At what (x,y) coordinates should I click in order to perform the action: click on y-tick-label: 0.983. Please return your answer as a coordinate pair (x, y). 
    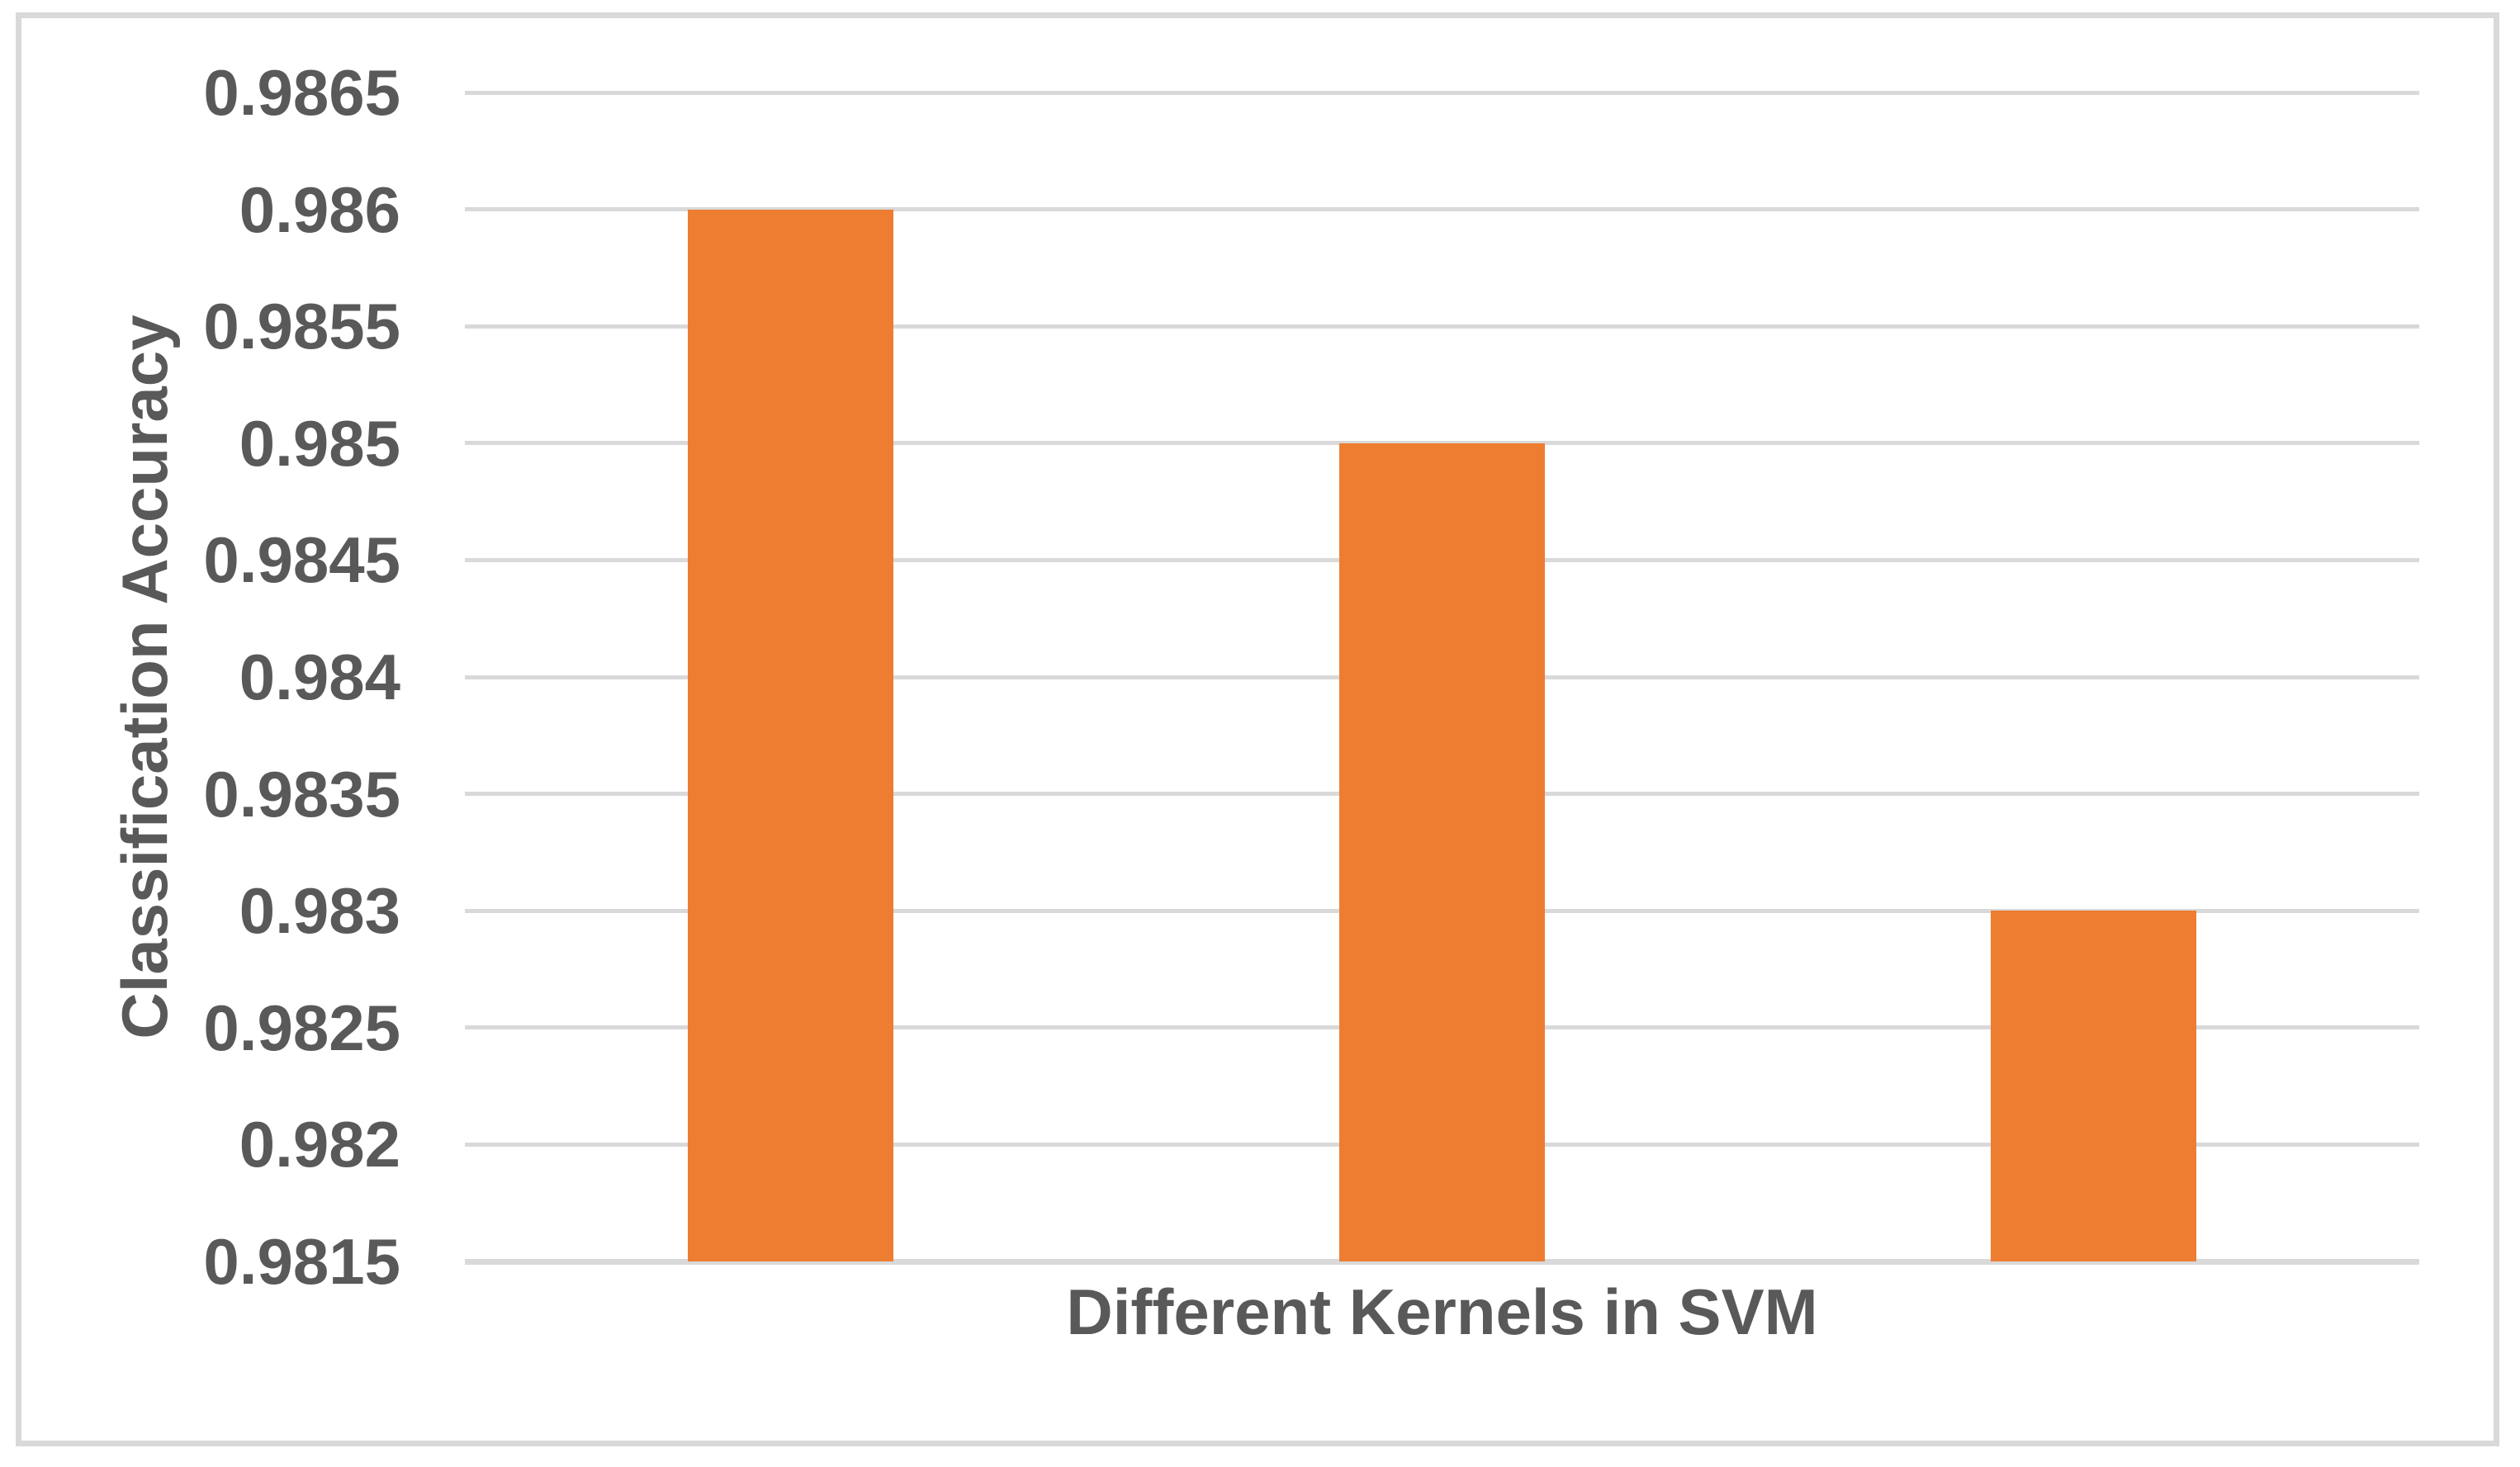
    Looking at the image, I should click on (319, 910).